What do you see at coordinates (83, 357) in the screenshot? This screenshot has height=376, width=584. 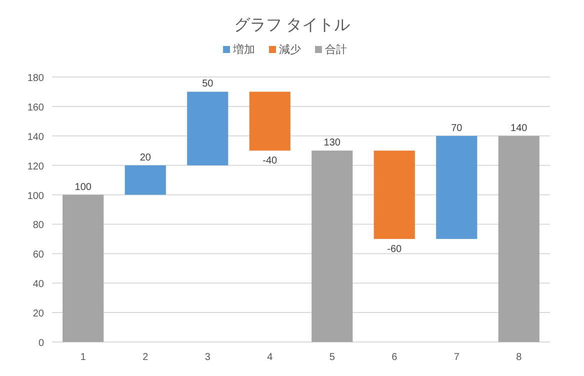 I see `x-tick-label: 1` at bounding box center [83, 357].